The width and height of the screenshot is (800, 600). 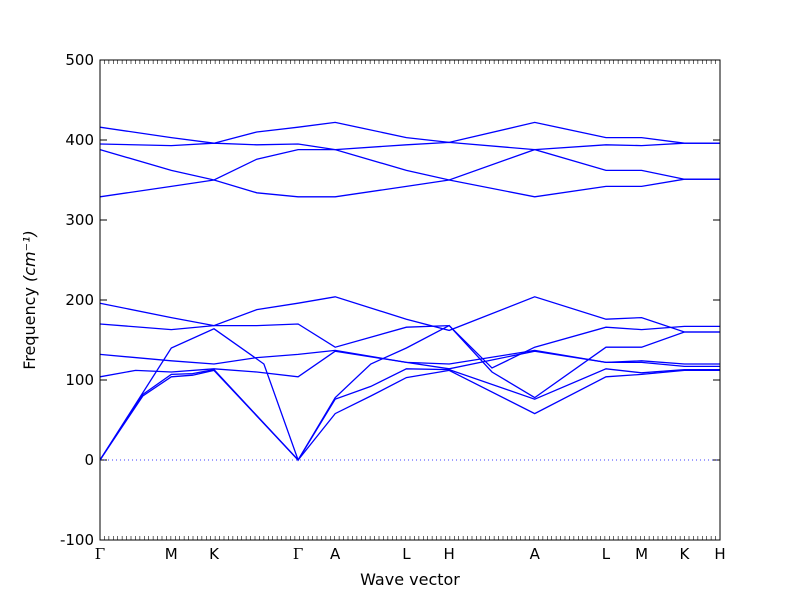 I want to click on y-axis: Frequency (cm⁻¹), so click(x=29, y=299).